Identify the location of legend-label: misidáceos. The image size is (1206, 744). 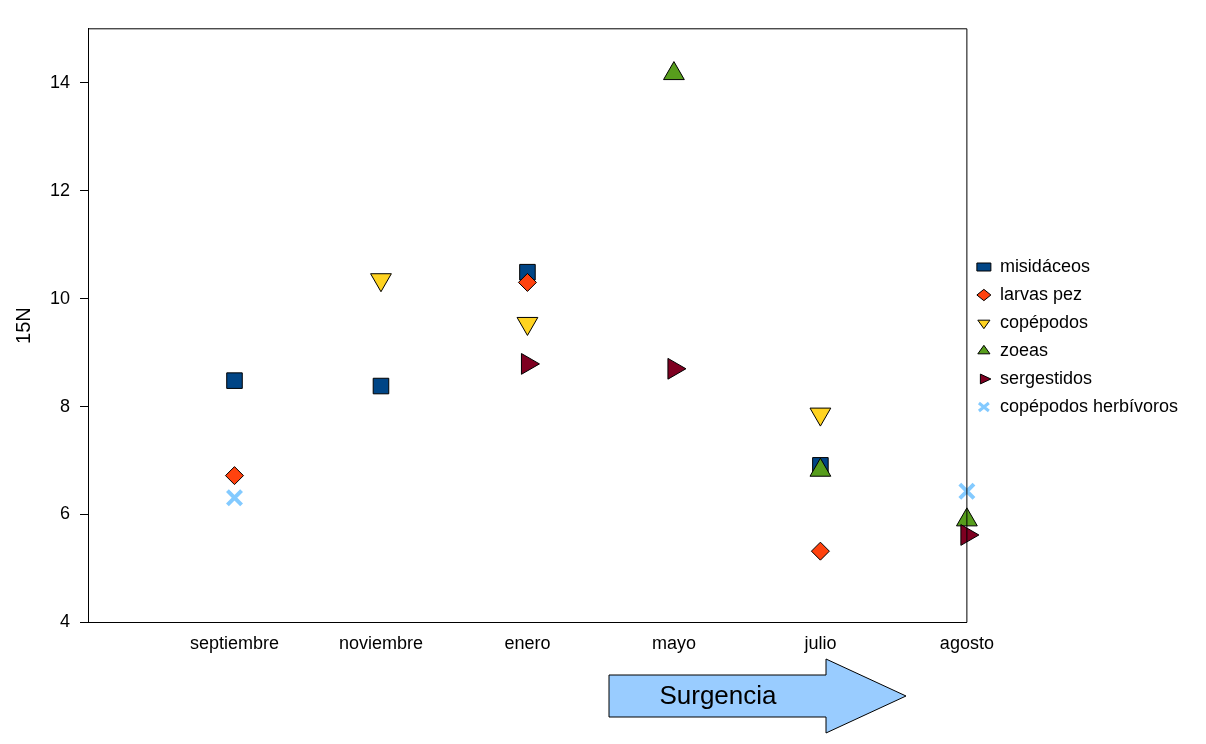
(1044, 265).